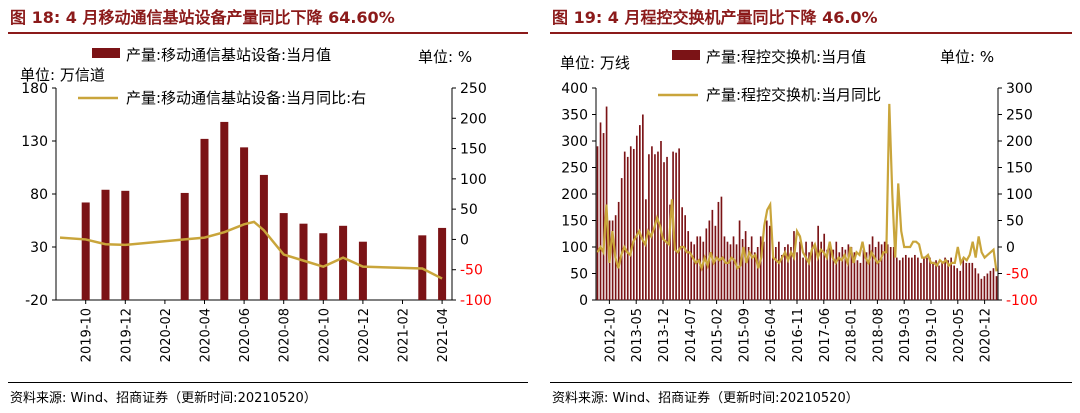 The image size is (1080, 413). What do you see at coordinates (473, 150) in the screenshot?
I see `fig18-right-tick-label: 150` at bounding box center [473, 150].